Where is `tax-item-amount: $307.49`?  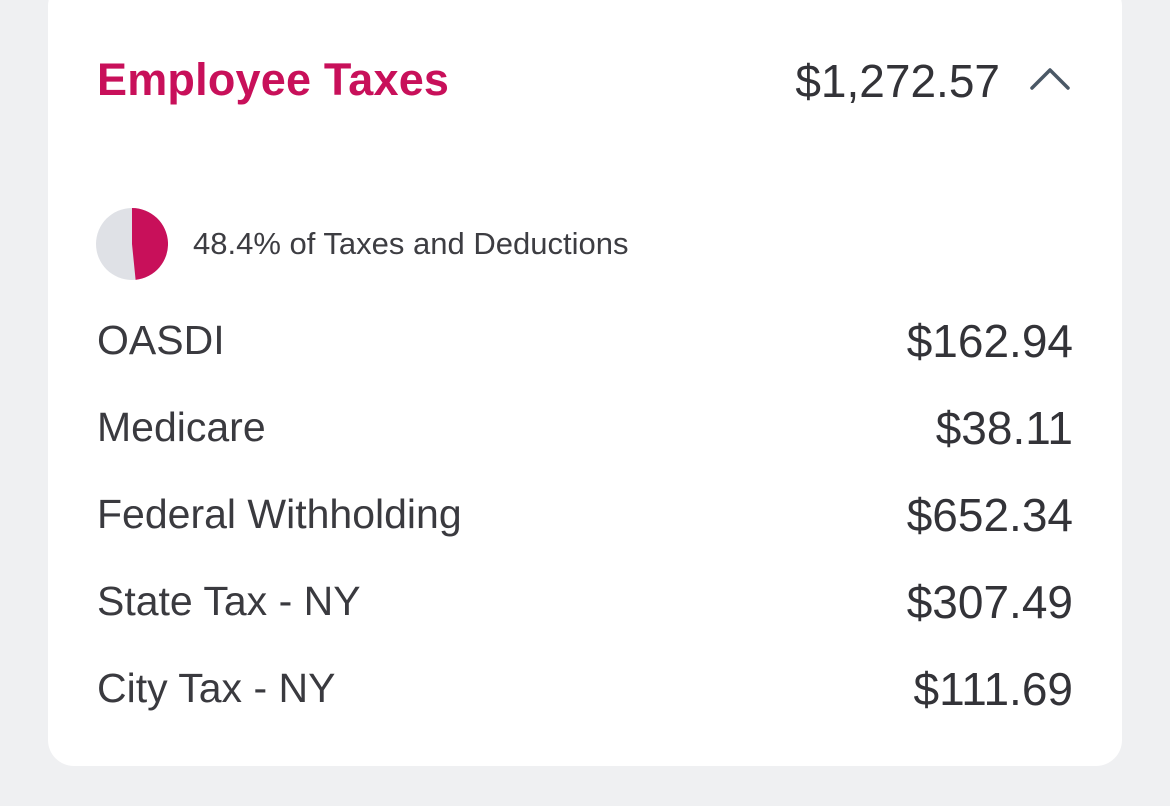
tax-item-amount: $307.49 is located at coordinates (989, 602).